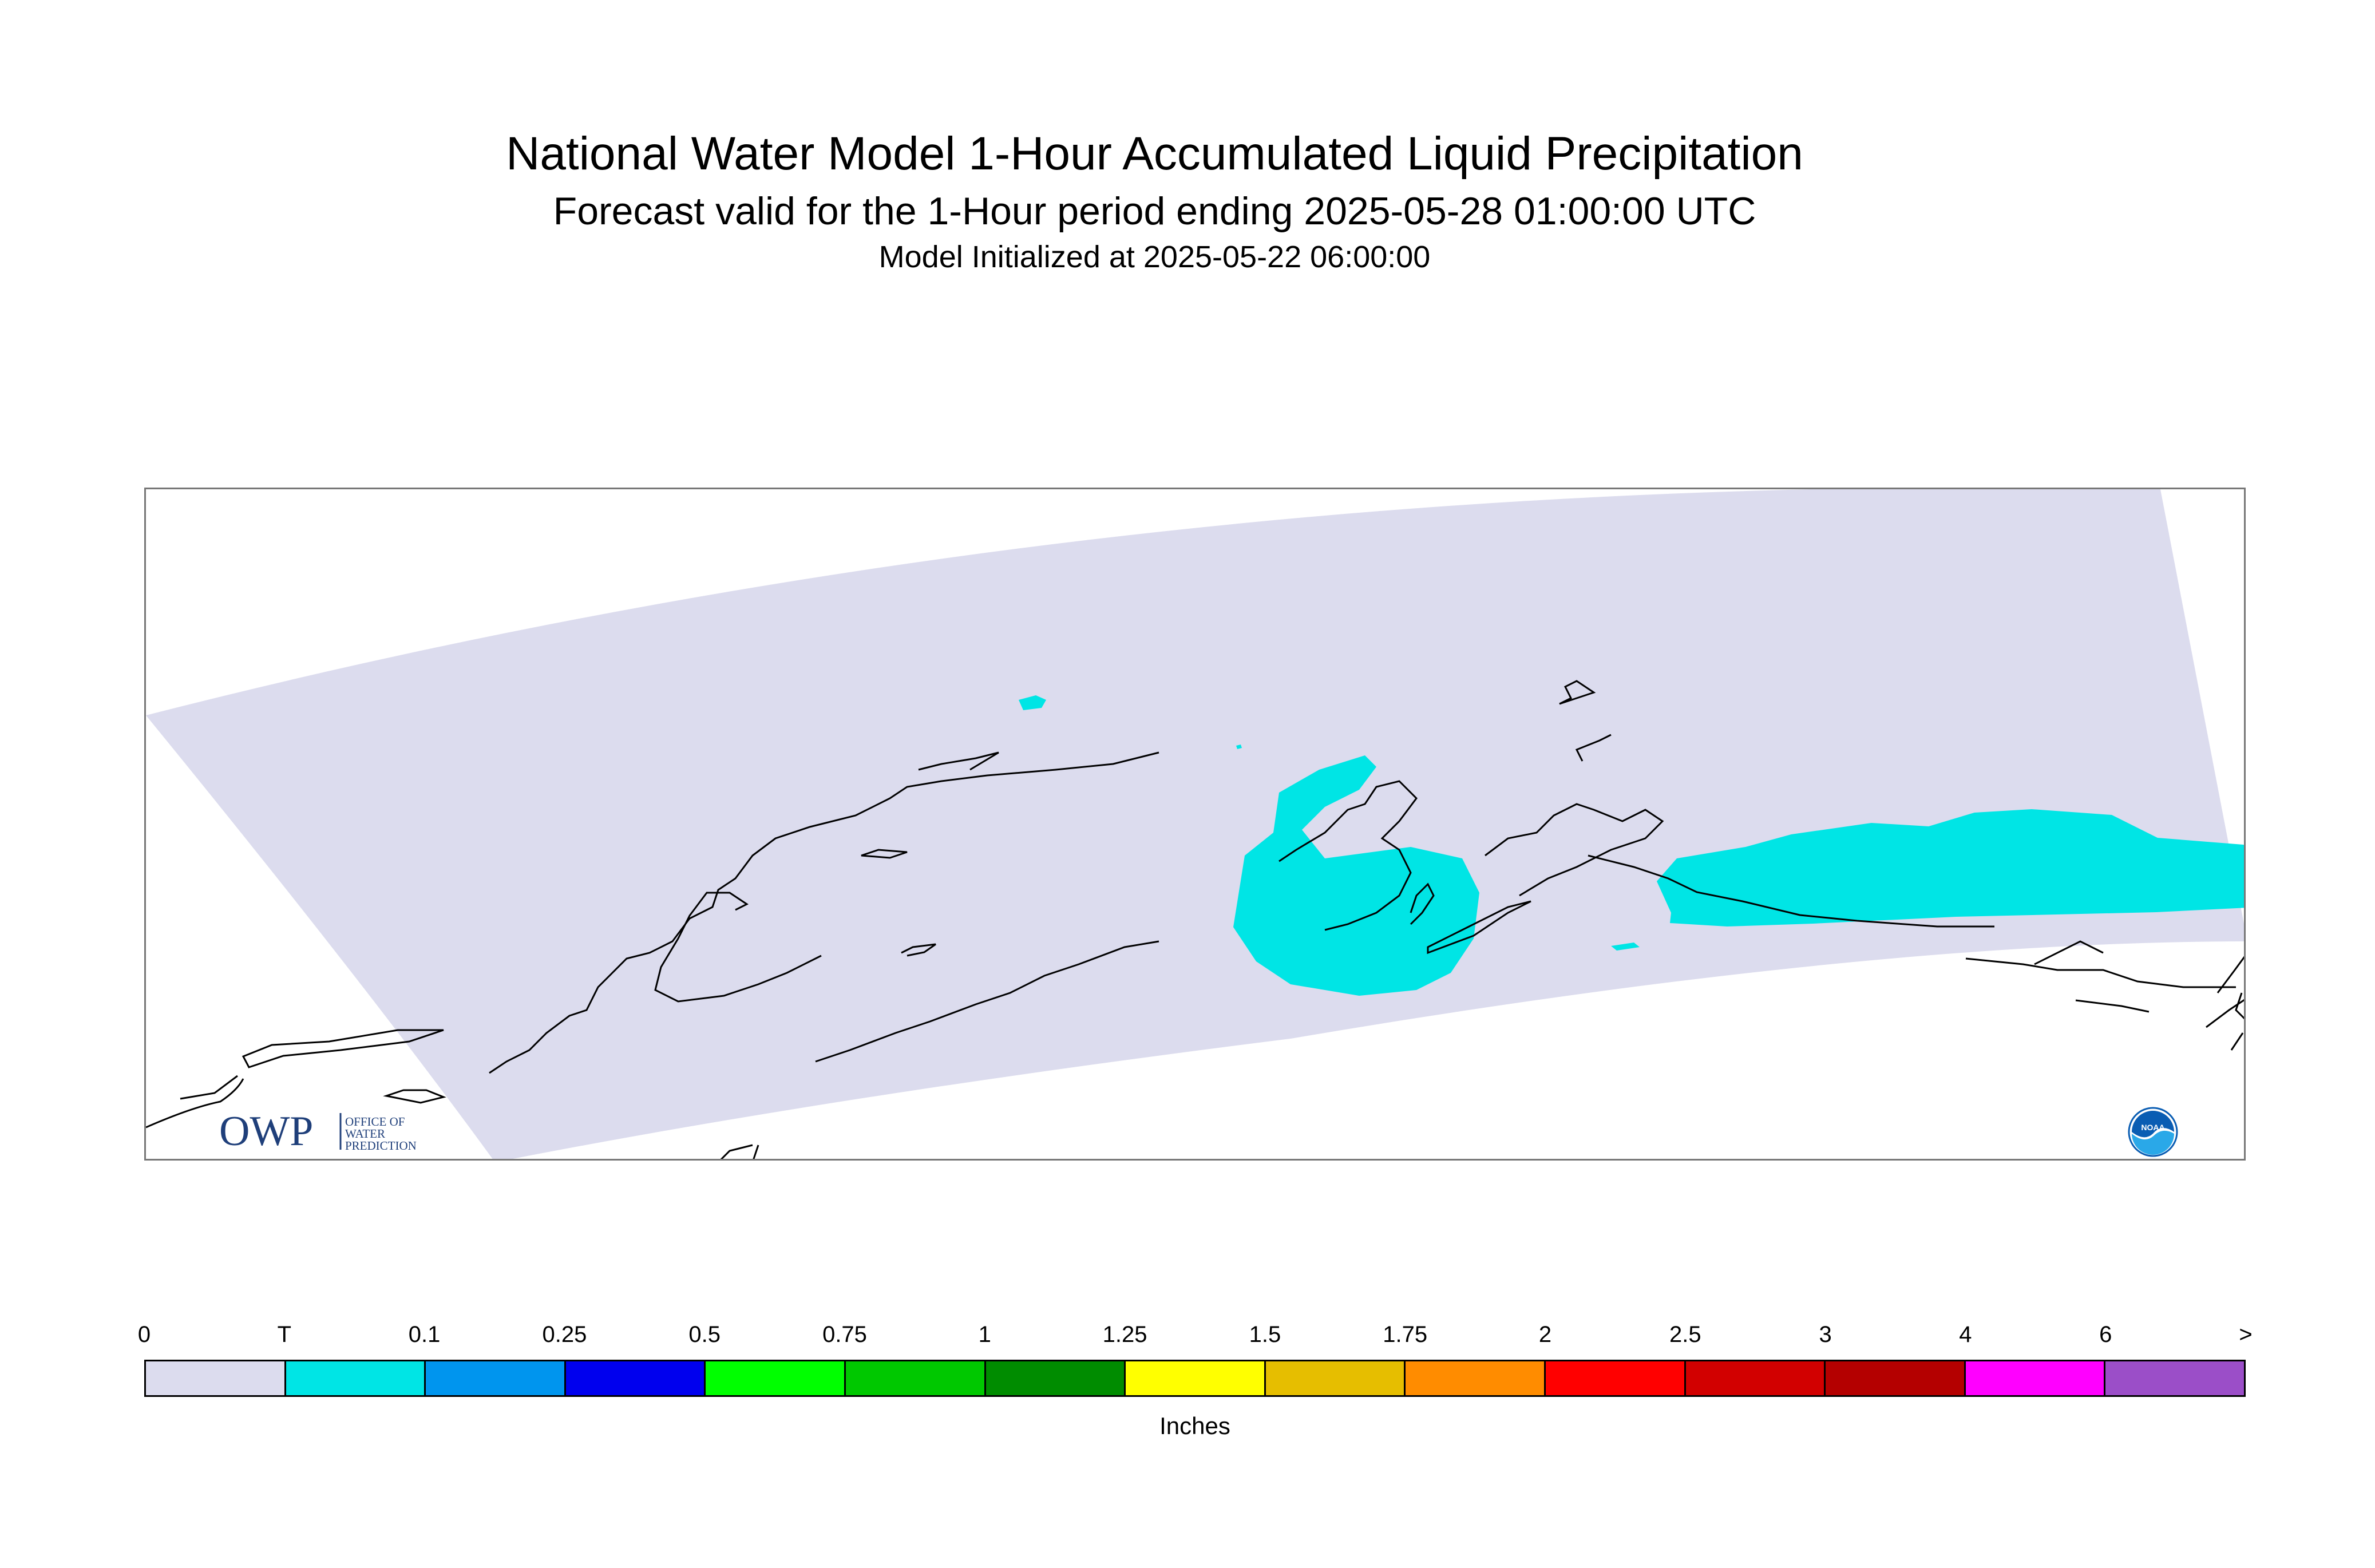 This screenshot has height=1568, width=2375. Describe the element at coordinates (1685, 1334) in the screenshot. I see `legend-tick-label: 2.5` at that location.